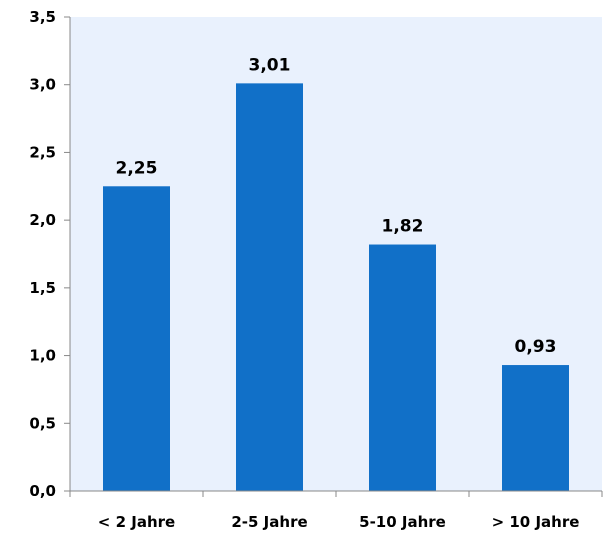  Describe the element at coordinates (42, 152) in the screenshot. I see `y-tick-label-5: 2,5` at that location.